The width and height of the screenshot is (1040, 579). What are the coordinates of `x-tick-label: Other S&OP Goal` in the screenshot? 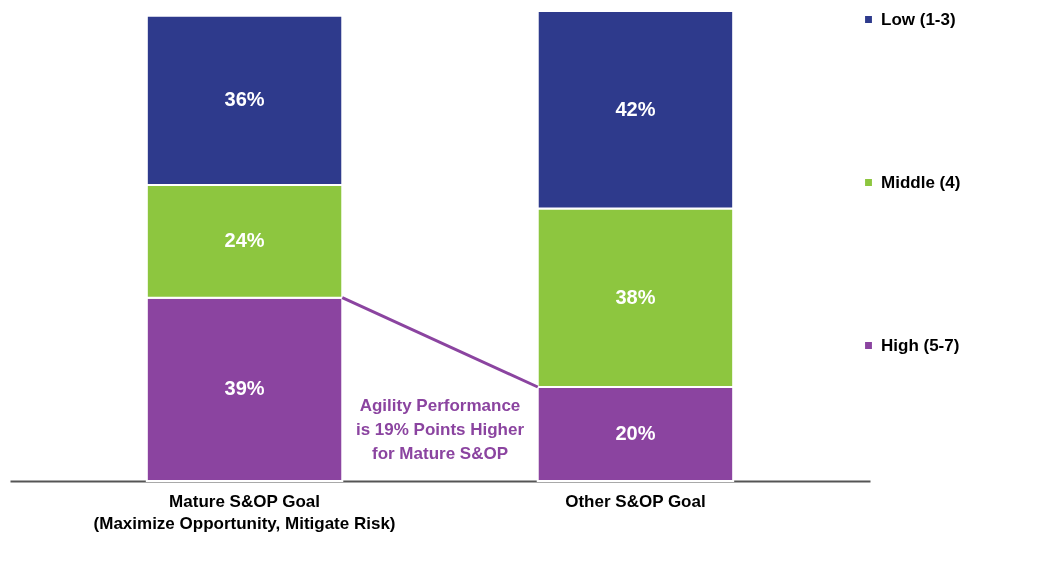 It's located at (635, 501).